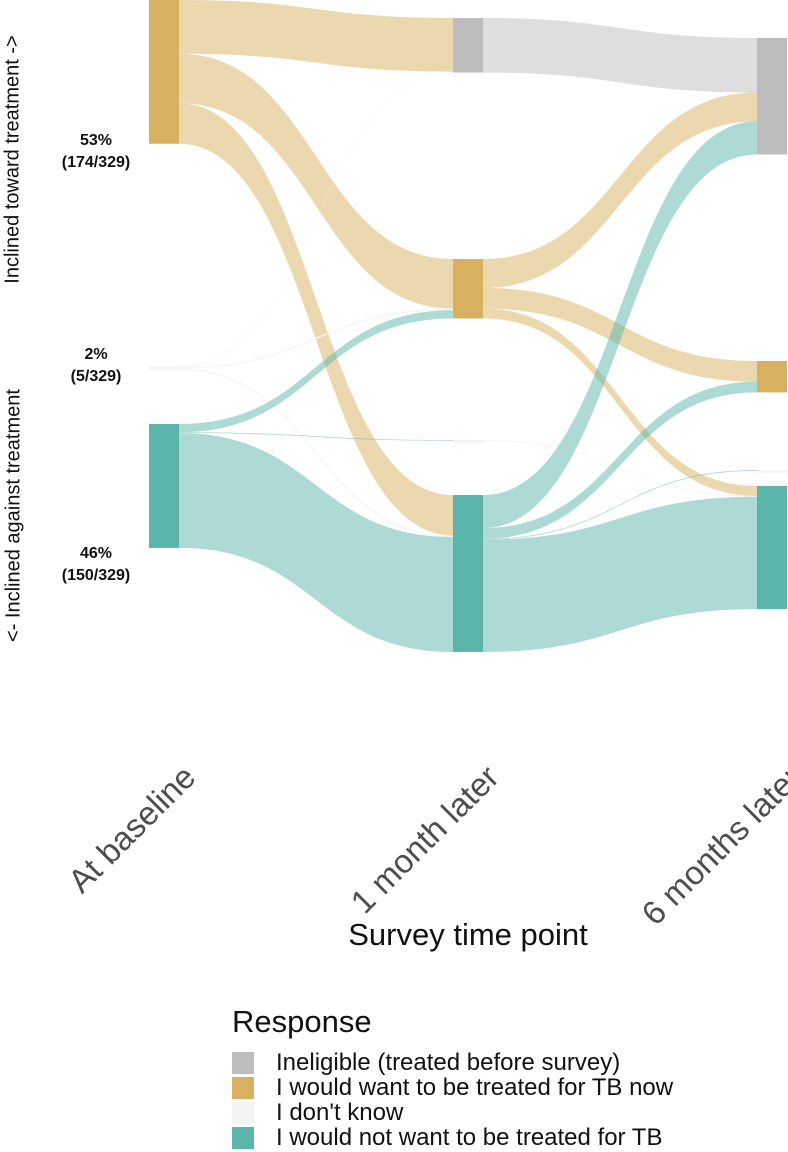  Describe the element at coordinates (243, 1138) in the screenshot. I see `legend-key-not-want` at that location.